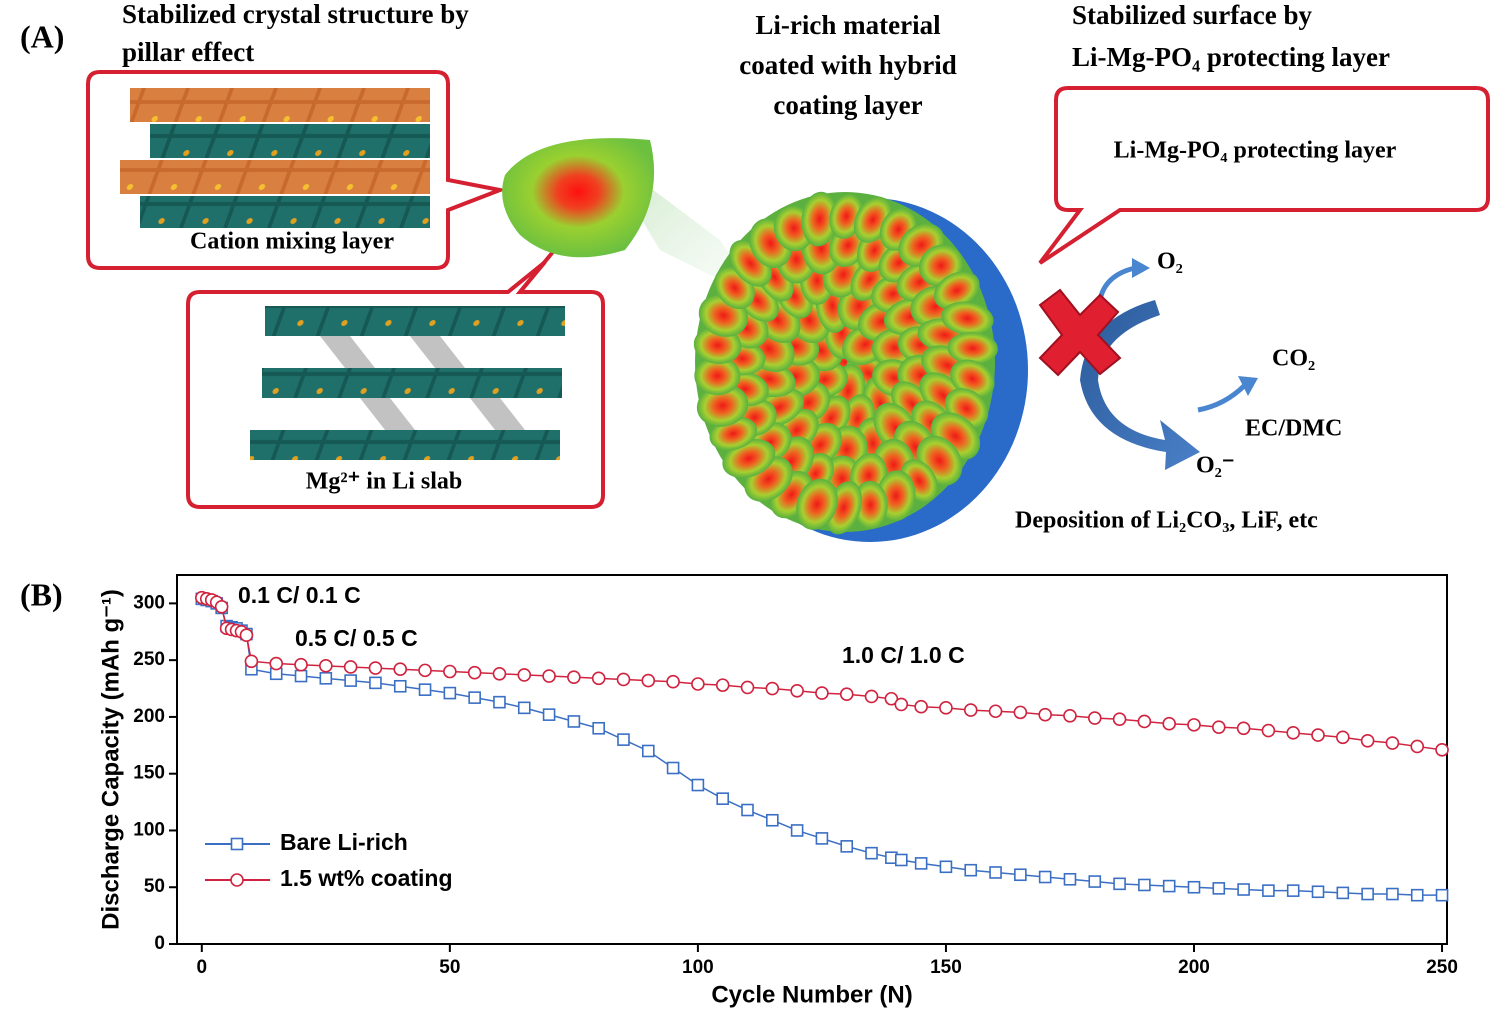 The image size is (1508, 1016). What do you see at coordinates (275, 158) in the screenshot?
I see `lattice` at bounding box center [275, 158].